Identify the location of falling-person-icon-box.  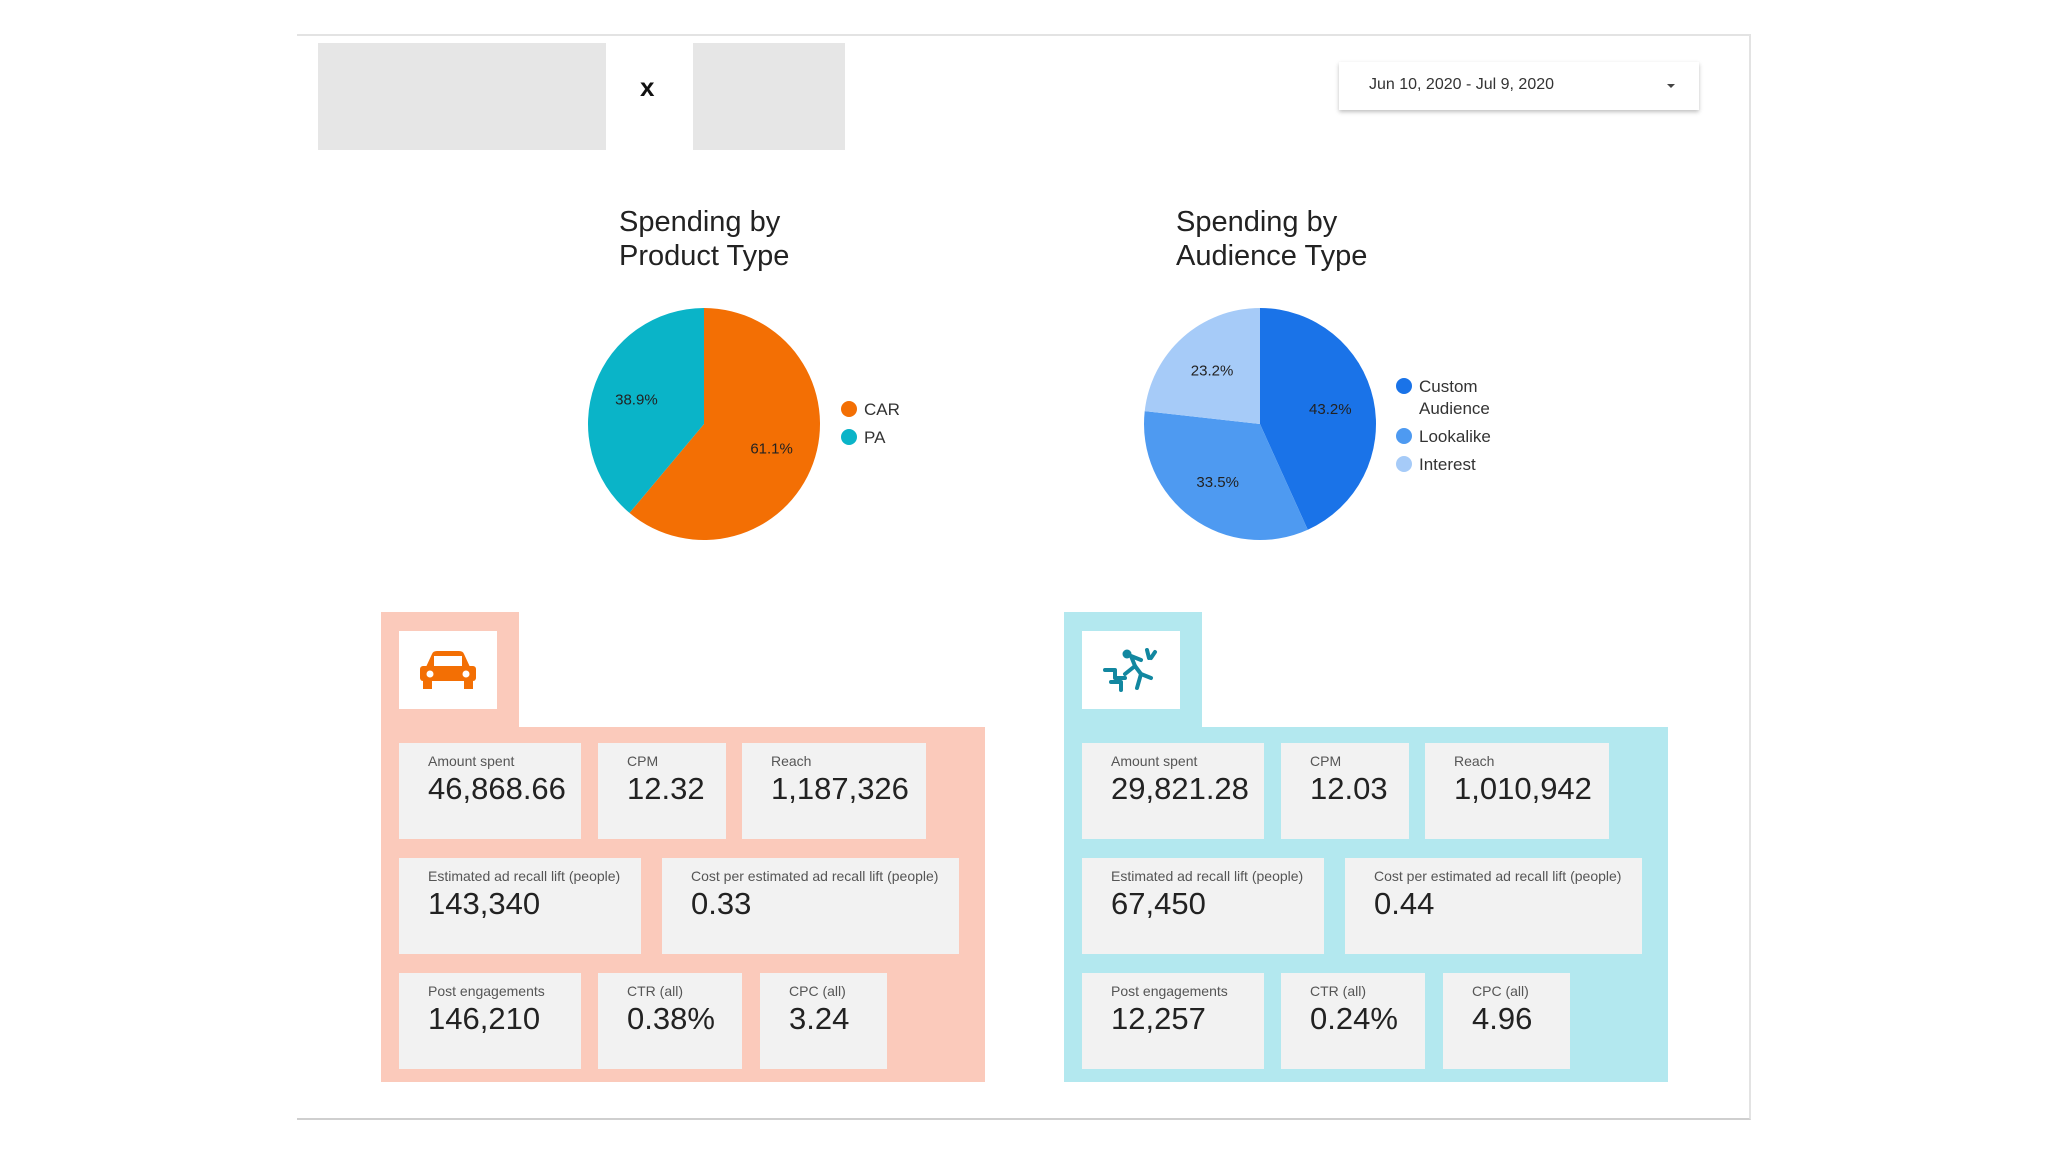
(1131, 670).